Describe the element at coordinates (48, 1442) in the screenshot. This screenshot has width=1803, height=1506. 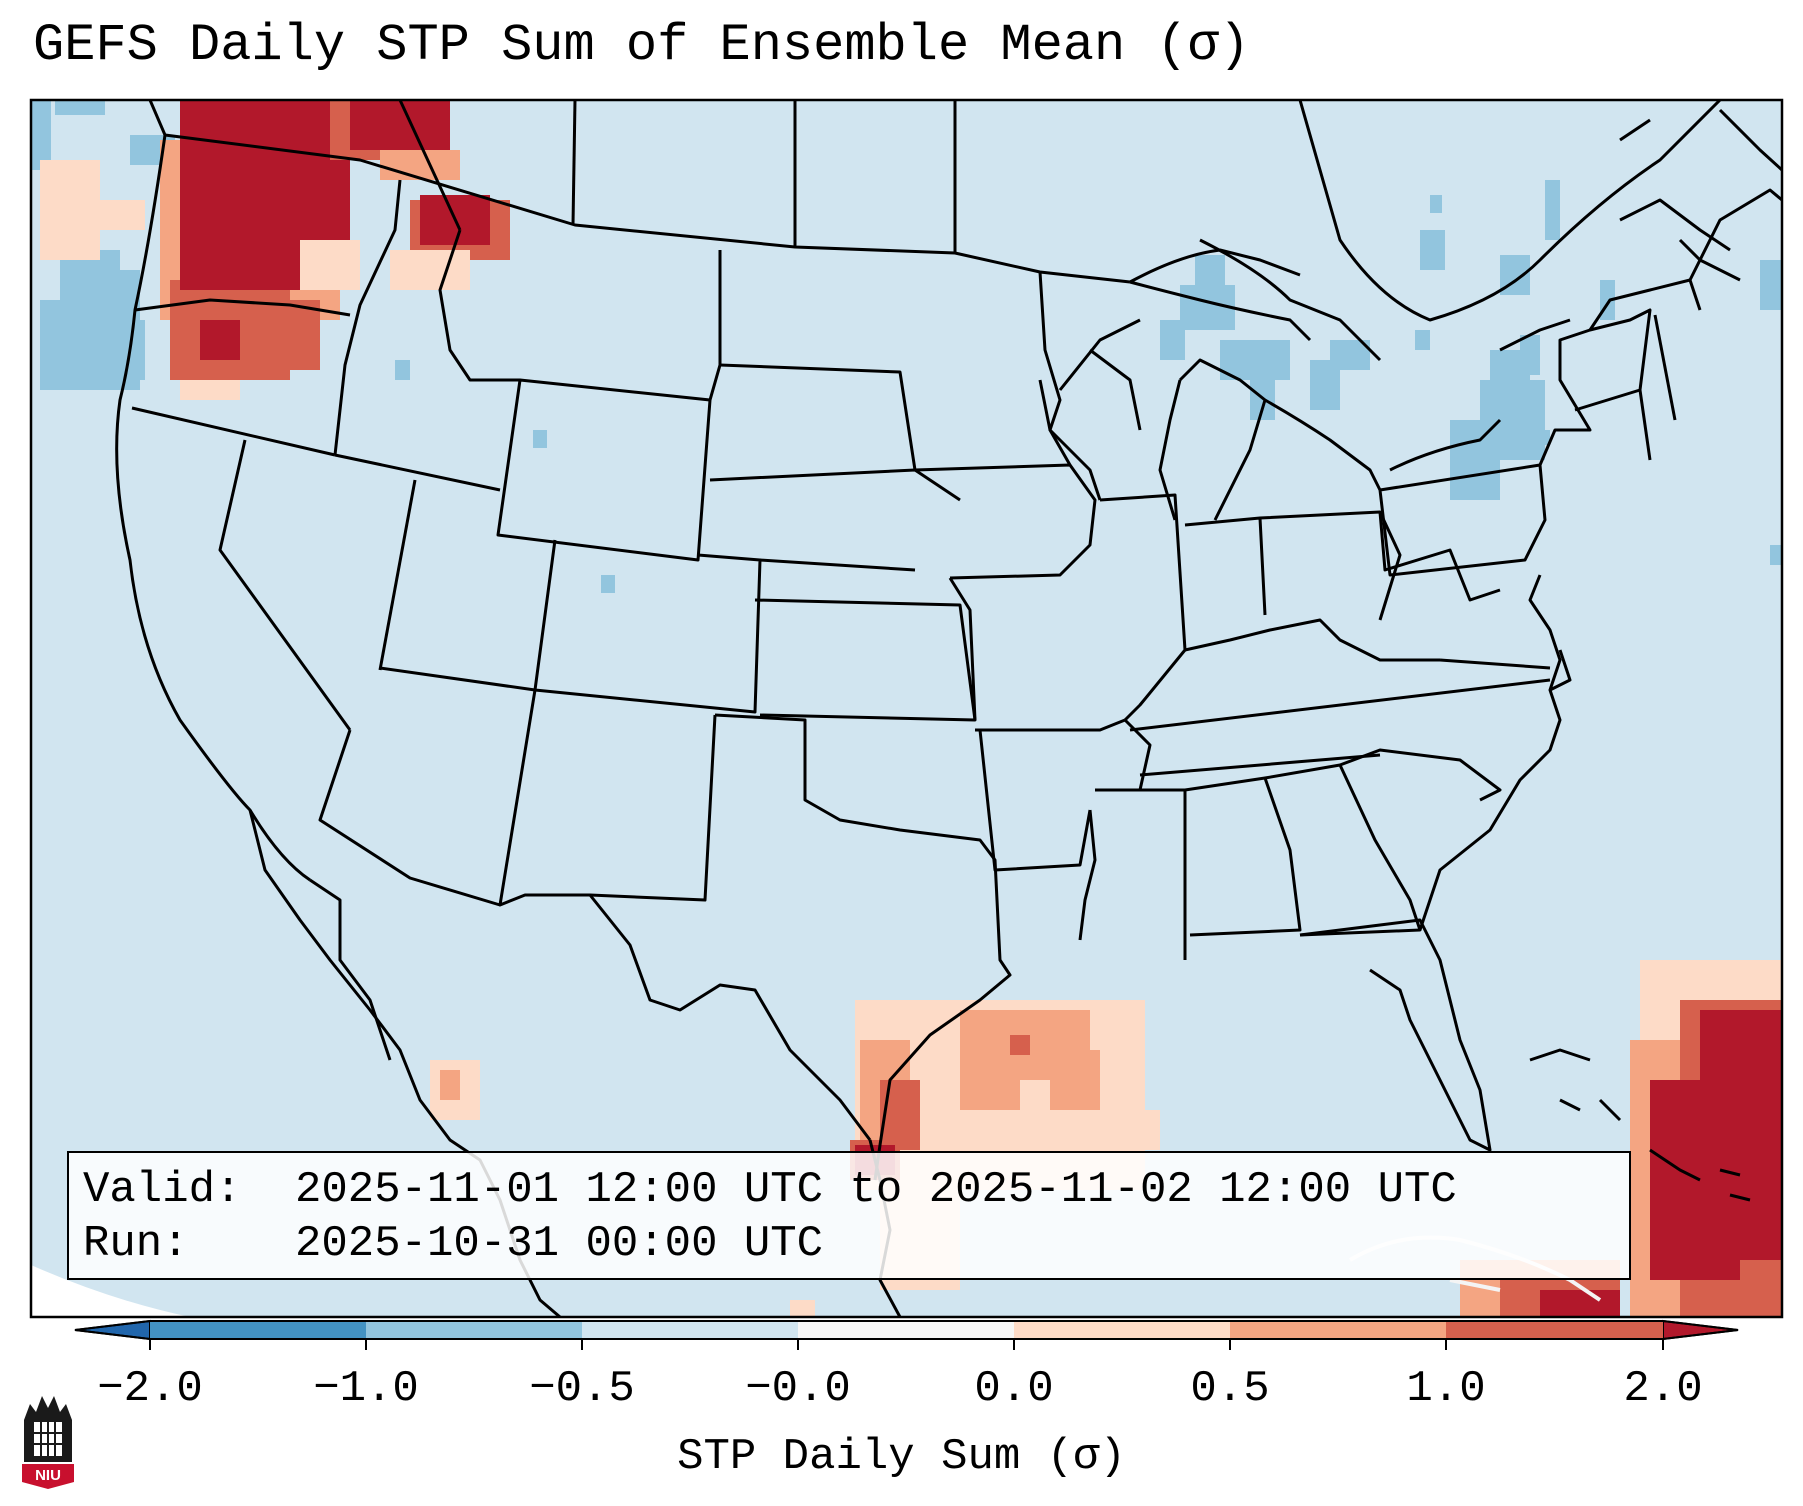
I see `niu-logo-icon: NIU` at that location.